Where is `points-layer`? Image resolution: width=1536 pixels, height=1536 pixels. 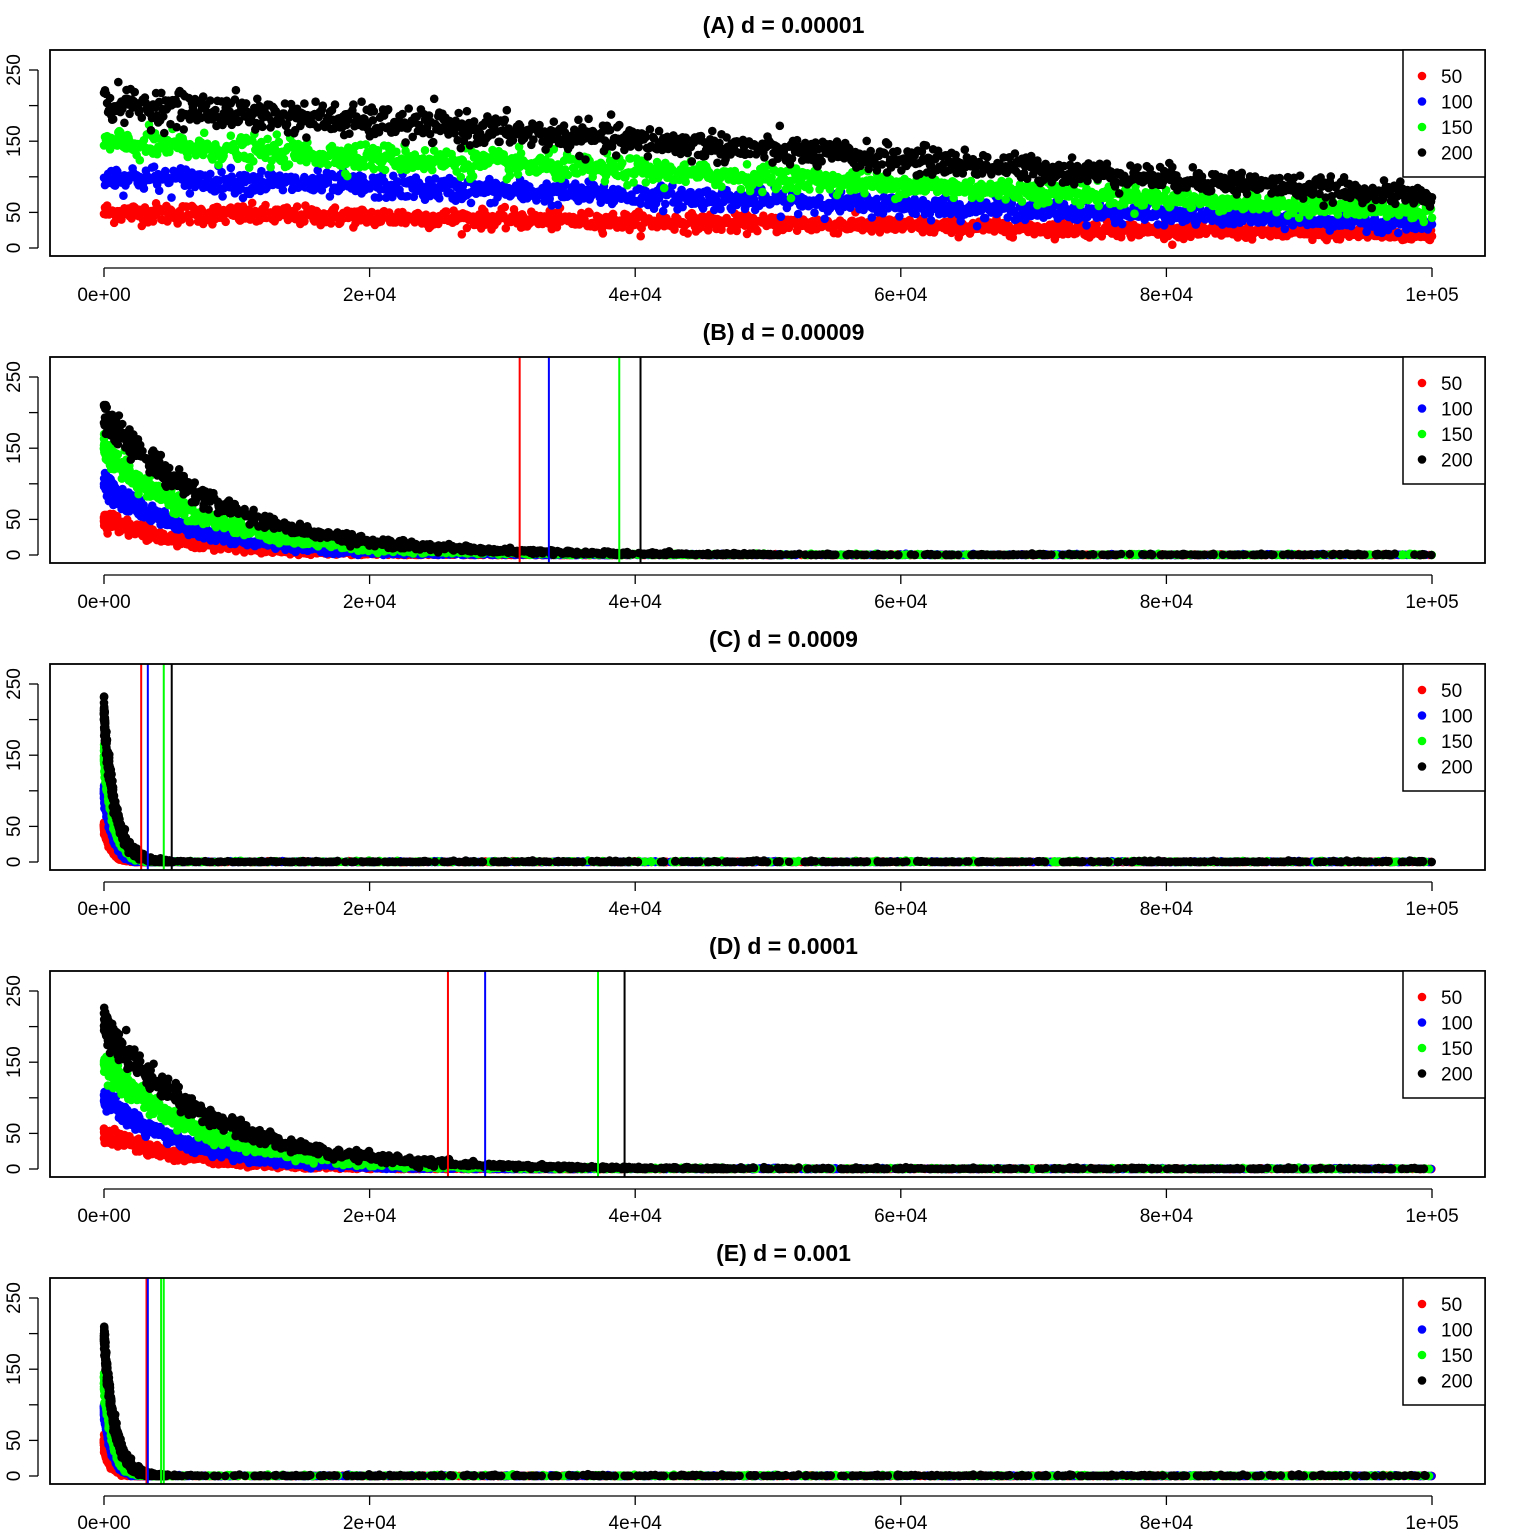 points-layer is located at coordinates (768, 163).